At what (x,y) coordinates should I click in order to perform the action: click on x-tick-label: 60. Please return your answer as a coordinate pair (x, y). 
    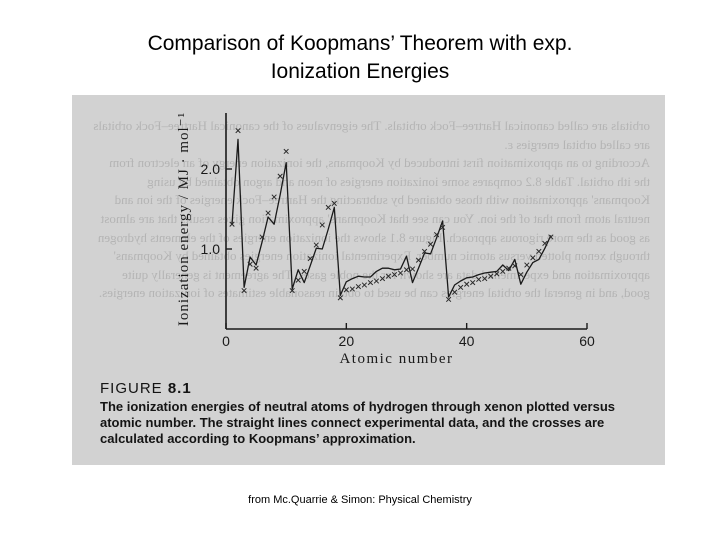
    Looking at the image, I should click on (587, 341).